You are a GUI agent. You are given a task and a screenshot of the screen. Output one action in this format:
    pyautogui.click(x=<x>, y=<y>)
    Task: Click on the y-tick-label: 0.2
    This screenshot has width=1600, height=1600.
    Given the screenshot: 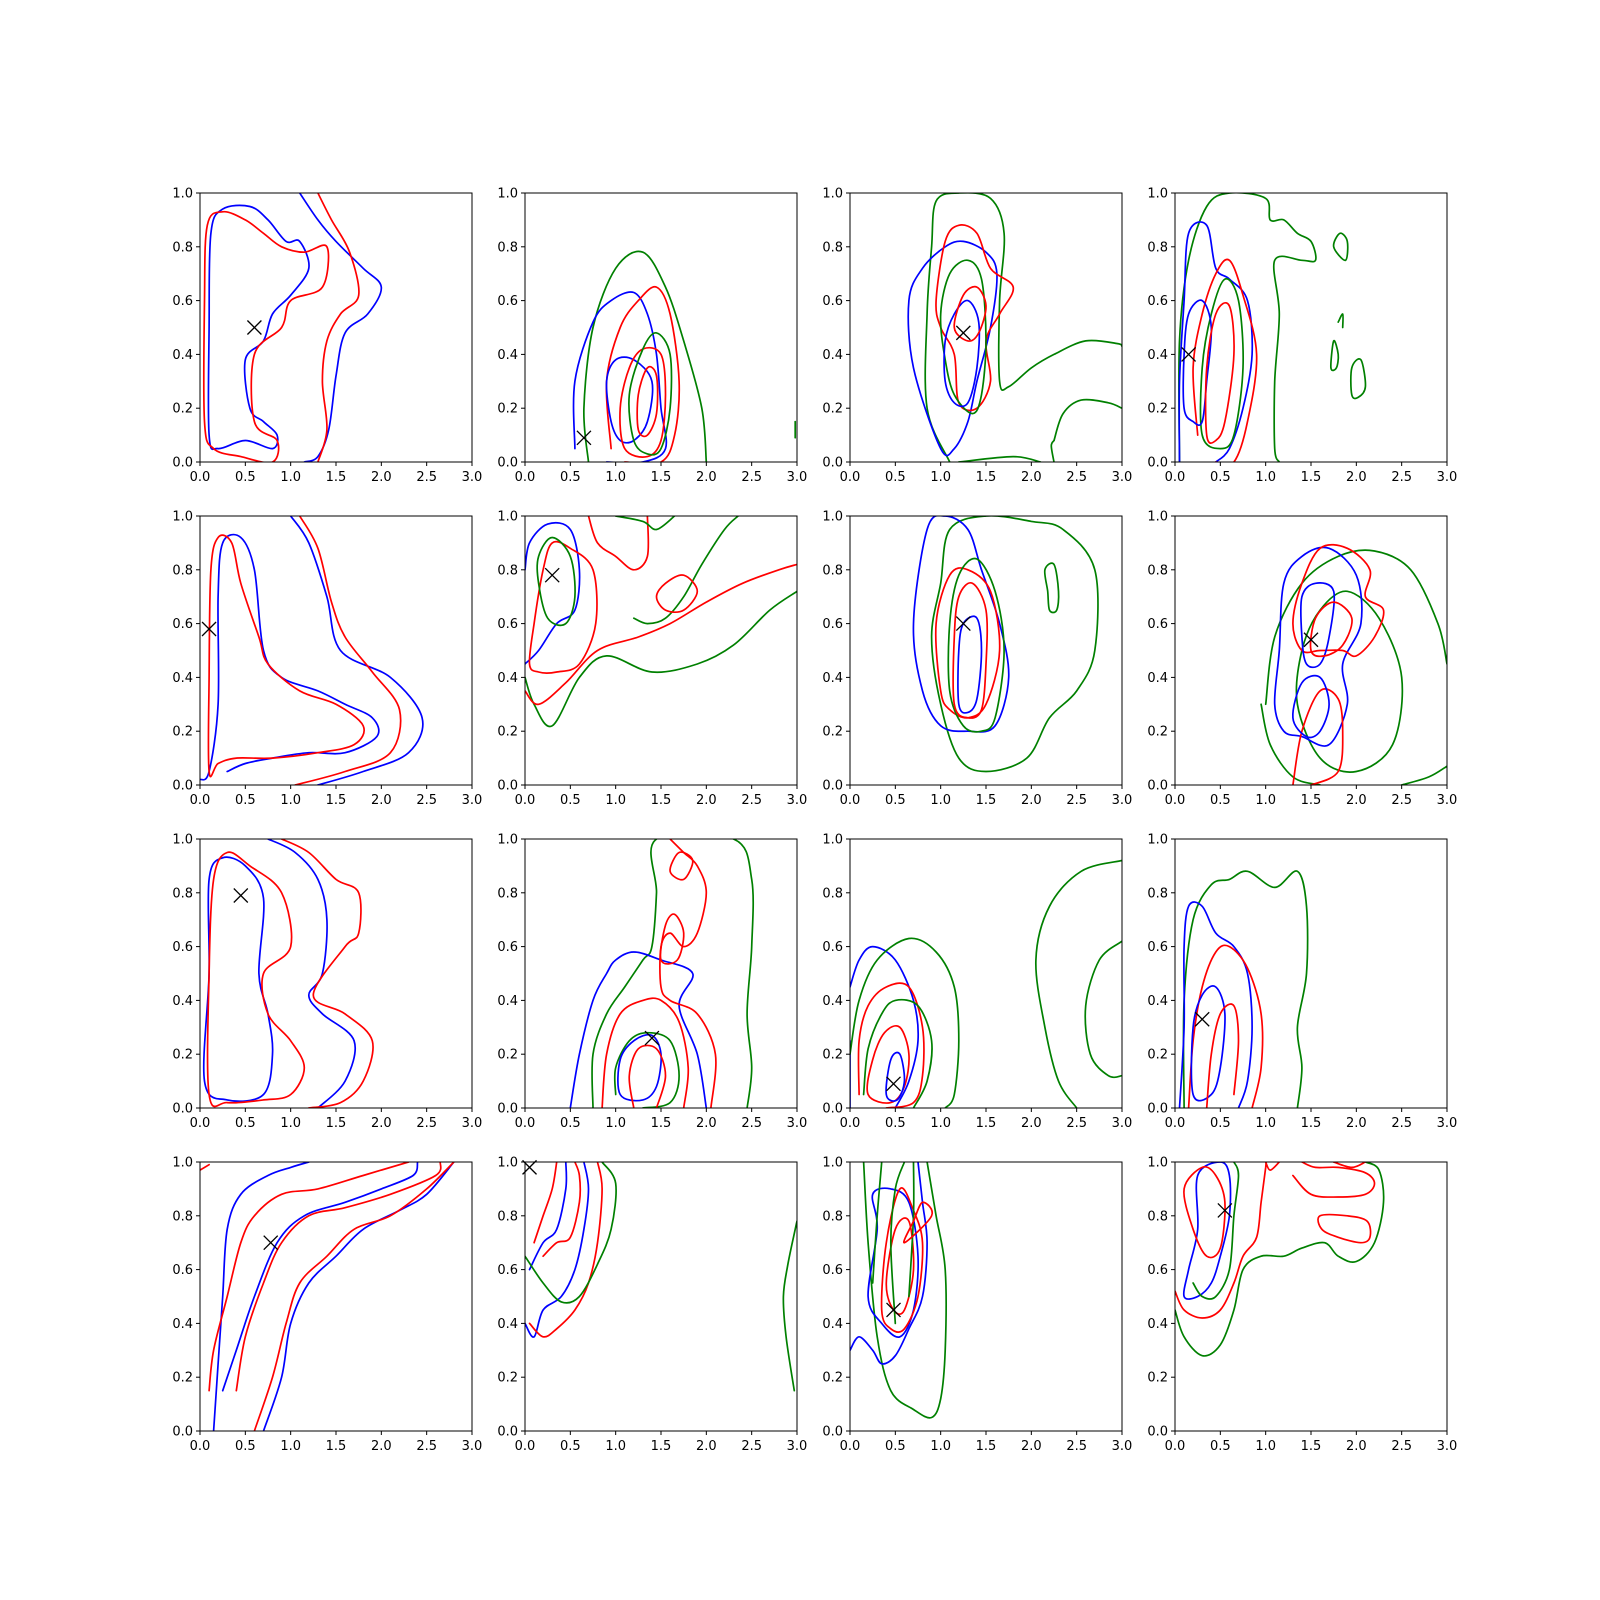 What is the action you would take?
    pyautogui.click(x=1157, y=1378)
    